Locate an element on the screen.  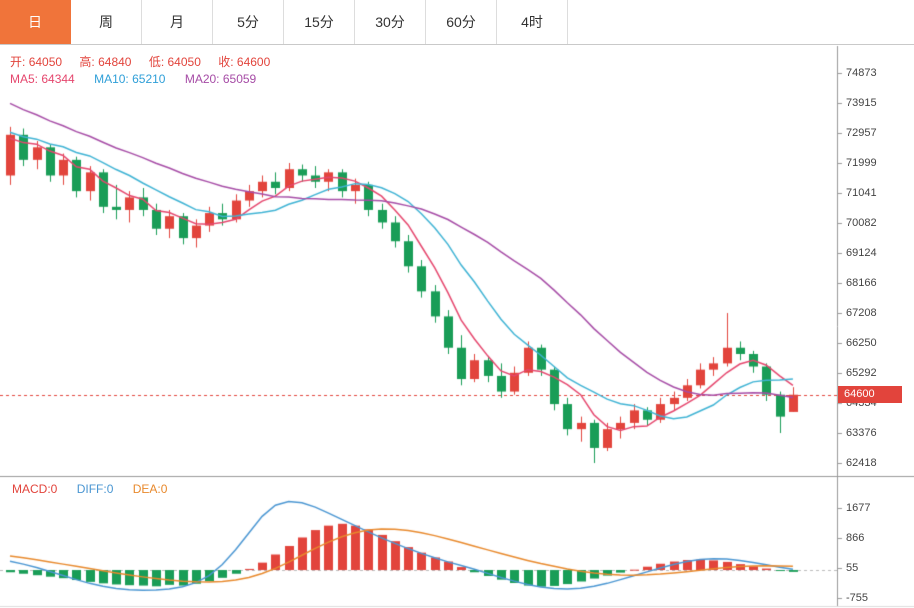
macd-axis-tick: 866 is located at coordinates (855, 538).